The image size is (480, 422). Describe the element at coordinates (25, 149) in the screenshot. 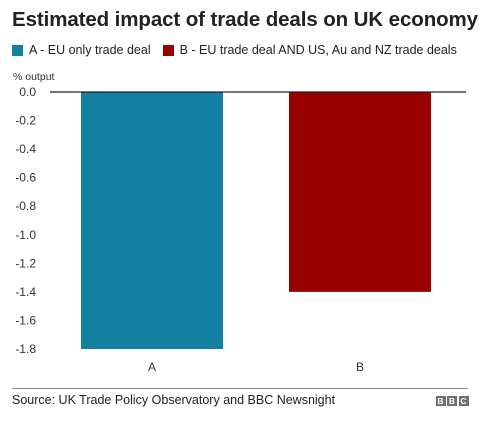

I see `y-tick-label: -0.4` at that location.